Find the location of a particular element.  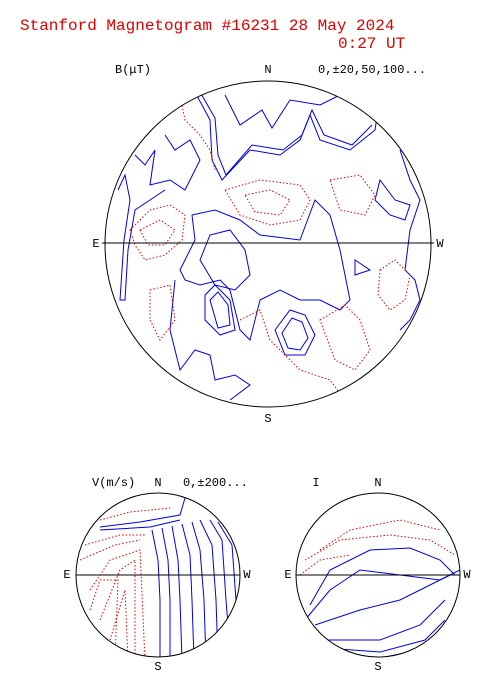

quantity-label: V(m/s) is located at coordinates (113, 483).